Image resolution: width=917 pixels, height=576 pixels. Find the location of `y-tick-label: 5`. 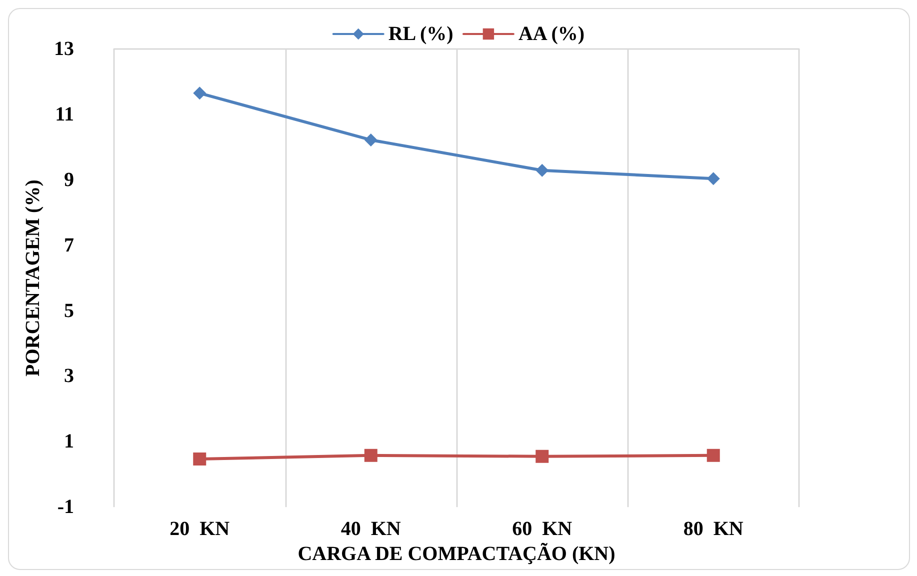

y-tick-label: 5 is located at coordinates (69, 311).